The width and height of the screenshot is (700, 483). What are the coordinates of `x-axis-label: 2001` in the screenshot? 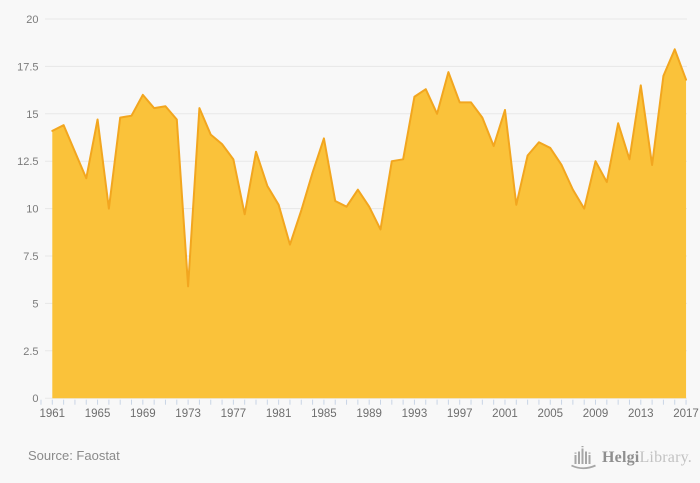 It's located at (505, 414).